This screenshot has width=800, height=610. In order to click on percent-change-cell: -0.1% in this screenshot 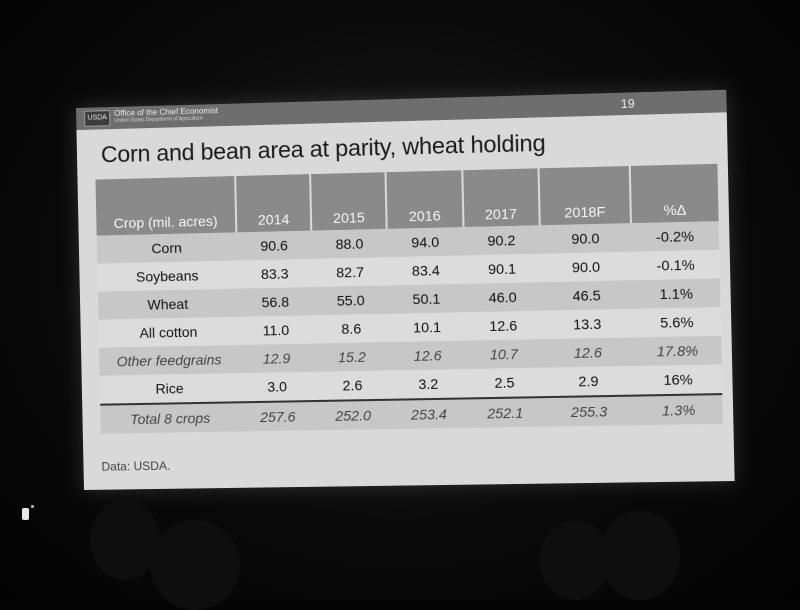, I will do `click(675, 265)`.